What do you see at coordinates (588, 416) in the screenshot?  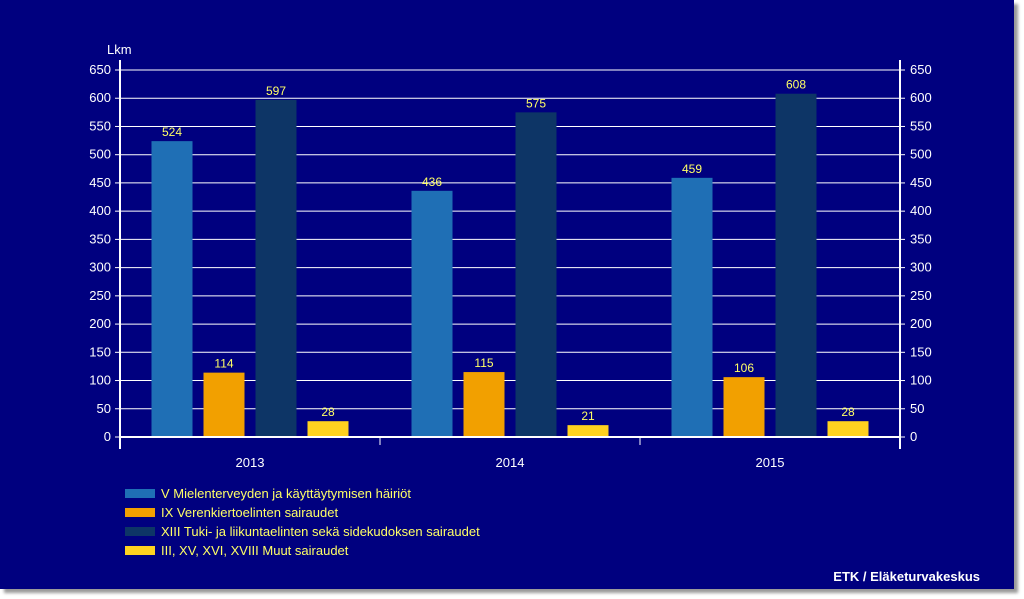 I see `data-label: 21` at bounding box center [588, 416].